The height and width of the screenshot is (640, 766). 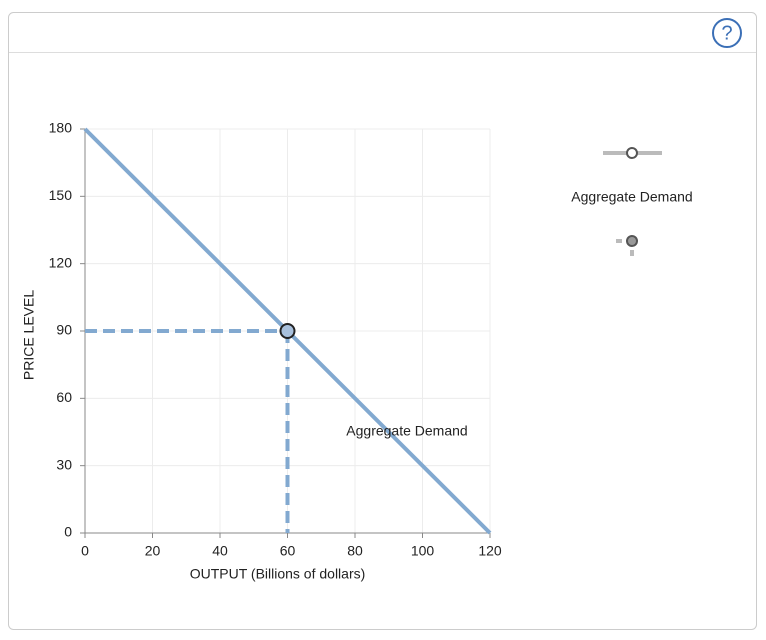 I want to click on x-tick-label: 80, so click(x=355, y=551).